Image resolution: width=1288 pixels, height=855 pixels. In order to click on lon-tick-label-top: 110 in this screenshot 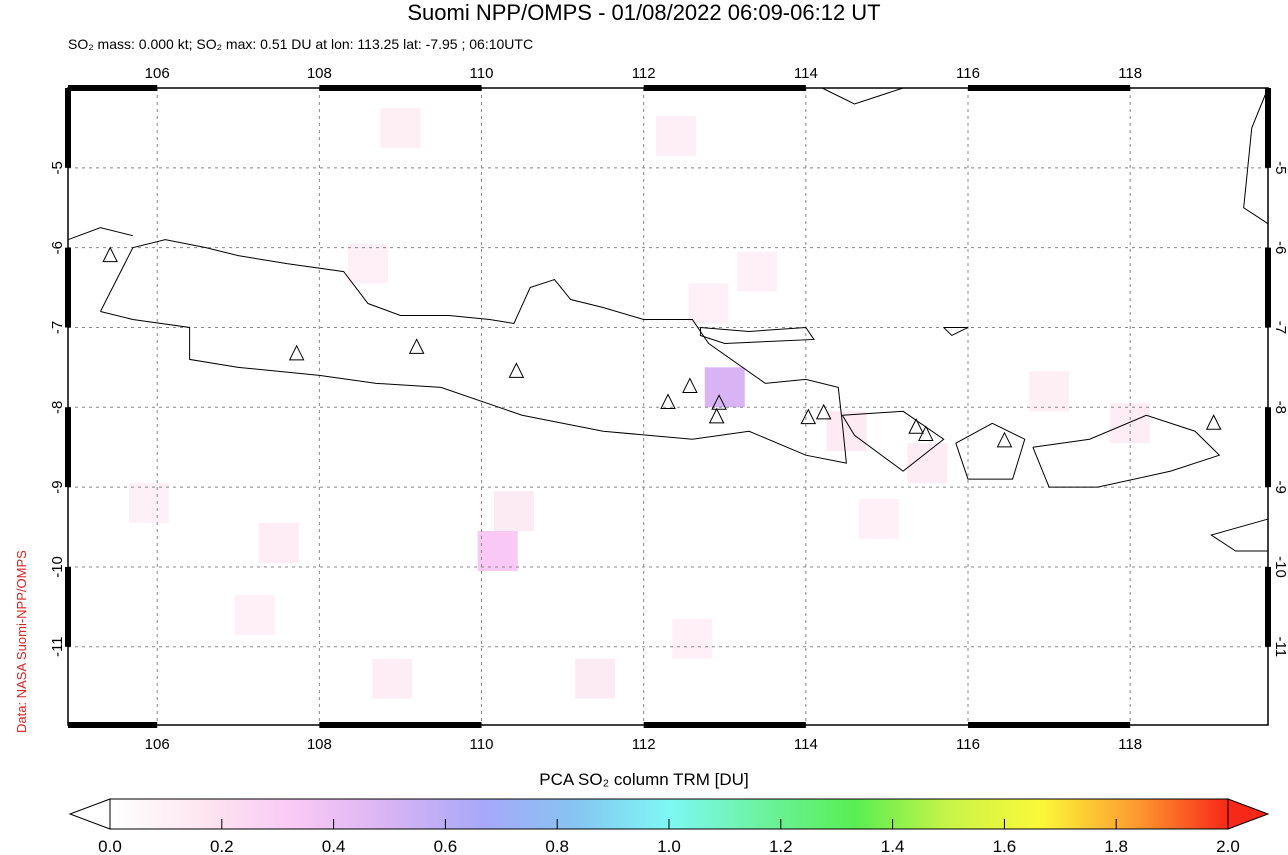, I will do `click(482, 73)`.